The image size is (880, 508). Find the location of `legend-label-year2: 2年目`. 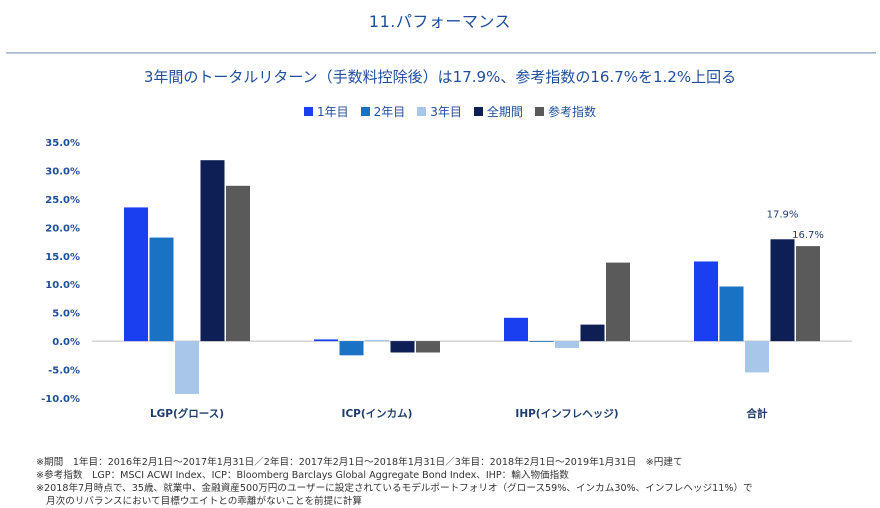

legend-label-year2: 2年目 is located at coordinates (389, 112).